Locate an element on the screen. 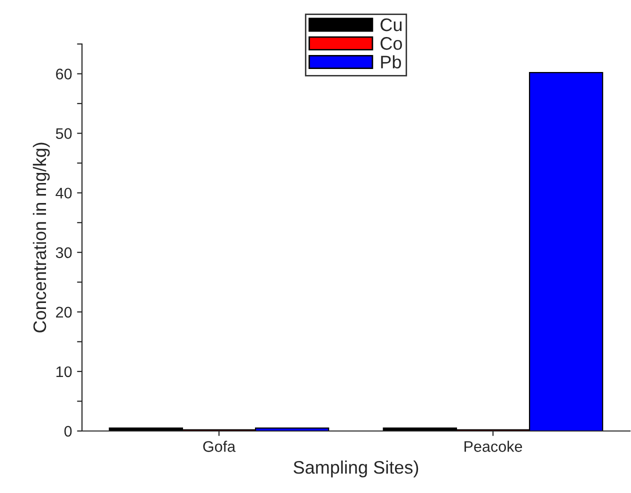 The image size is (631, 493). y-tick-label: 60 is located at coordinates (64, 74).